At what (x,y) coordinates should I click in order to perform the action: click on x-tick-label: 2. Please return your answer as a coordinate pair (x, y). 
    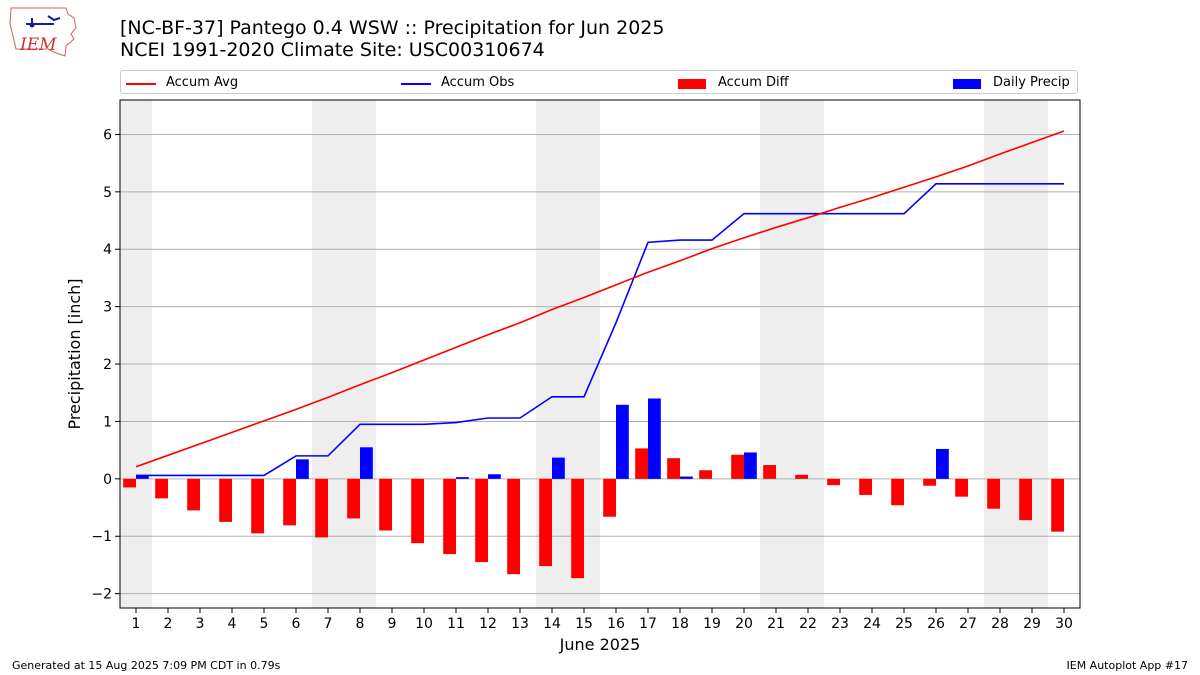
    Looking at the image, I should click on (168, 624).